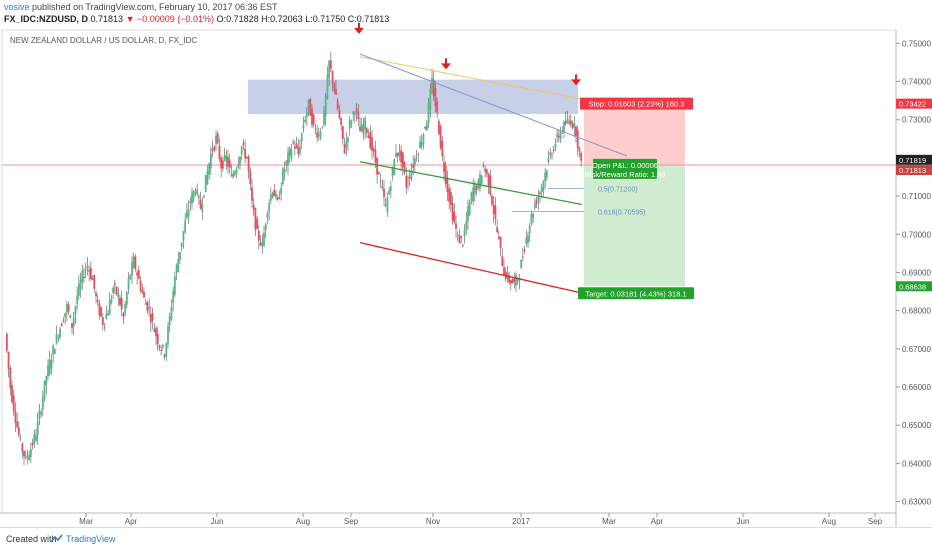 This screenshot has height=551, width=932. What do you see at coordinates (912, 104) in the screenshot?
I see `price-tag-label: 0.73422` at bounding box center [912, 104].